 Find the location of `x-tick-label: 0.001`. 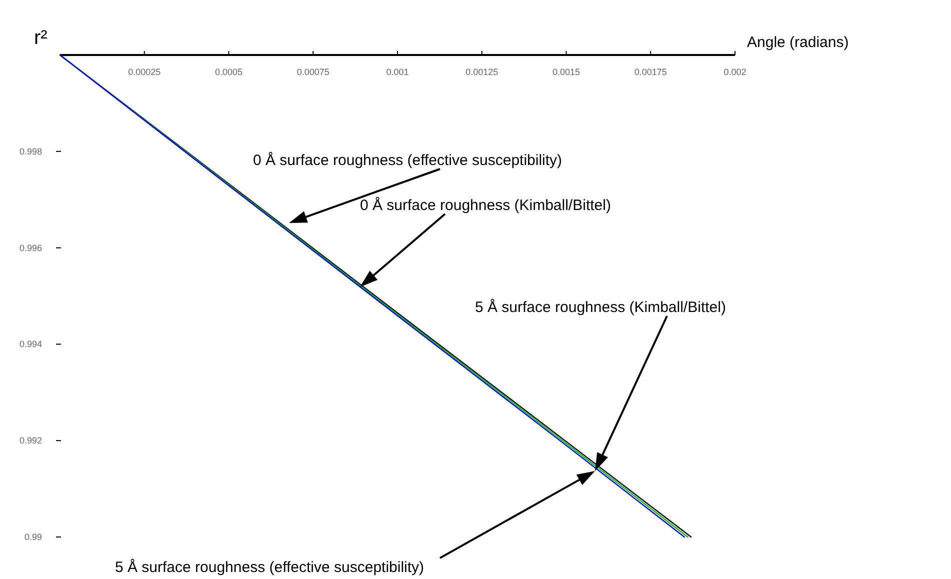

x-tick-label: 0.001 is located at coordinates (397, 72).